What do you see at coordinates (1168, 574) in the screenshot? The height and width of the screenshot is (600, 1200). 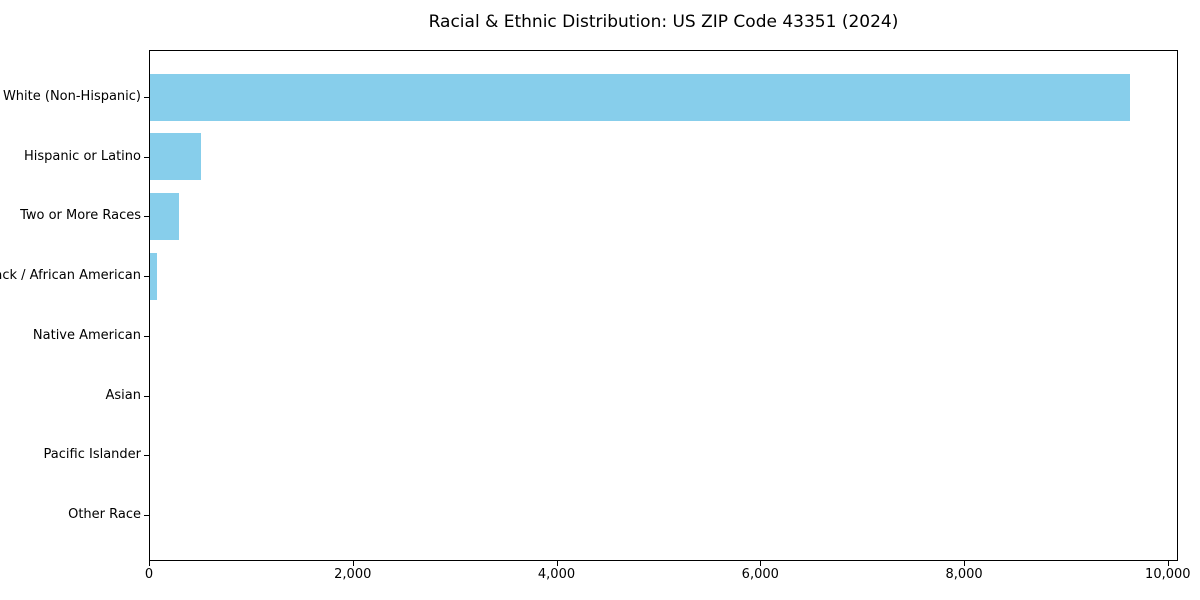 I see `x-axis-tick-label: 10,000` at bounding box center [1168, 574].